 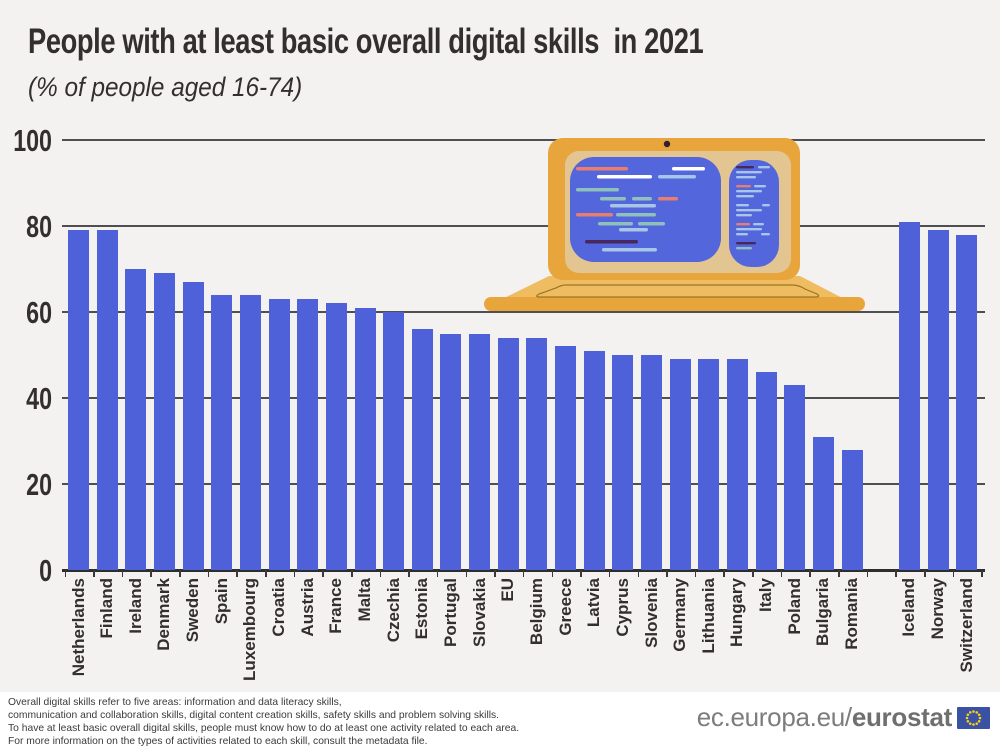 I want to click on bar-hungary, so click(x=737, y=464).